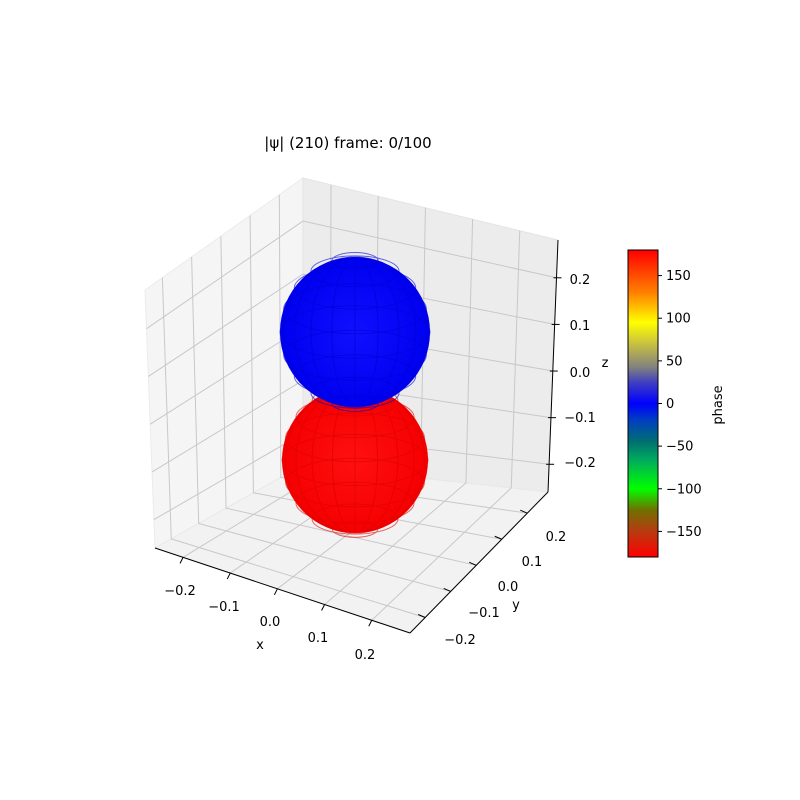  What do you see at coordinates (580, 373) in the screenshot?
I see `z-tick-label: 0.0` at bounding box center [580, 373].